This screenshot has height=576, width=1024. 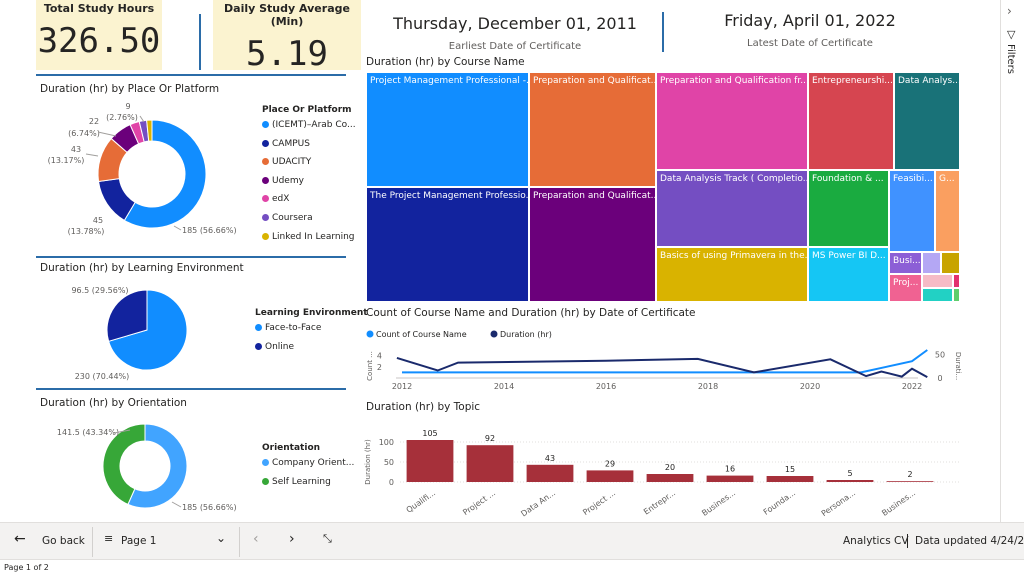 I want to click on x-tick-label: 2012, so click(x=402, y=386).